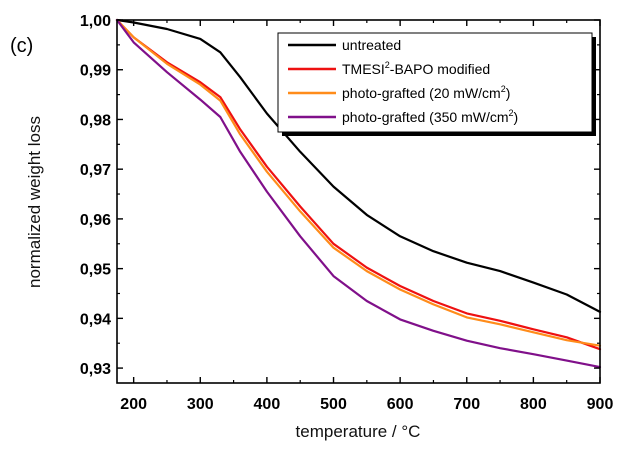 This screenshot has height=449, width=618. Describe the element at coordinates (21, 46) in the screenshot. I see `panel-label: (c)` at that location.